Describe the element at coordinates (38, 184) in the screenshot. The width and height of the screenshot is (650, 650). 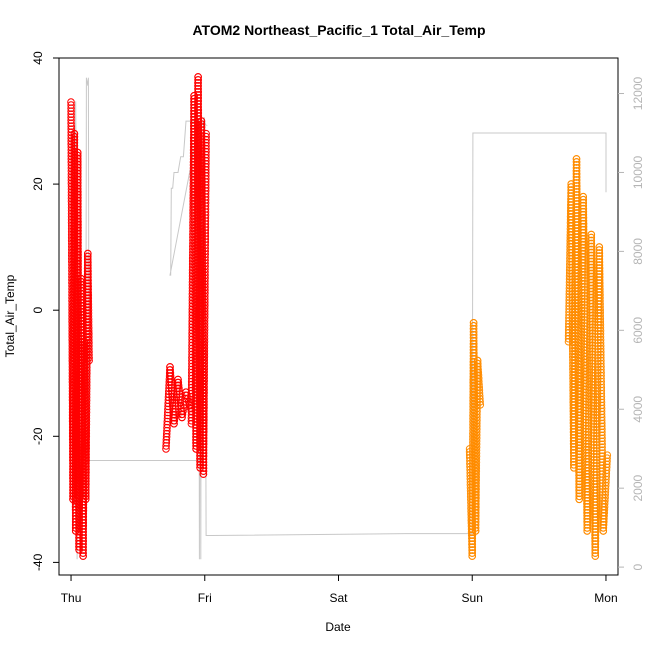
I see `y-tick-label: 20` at that location.